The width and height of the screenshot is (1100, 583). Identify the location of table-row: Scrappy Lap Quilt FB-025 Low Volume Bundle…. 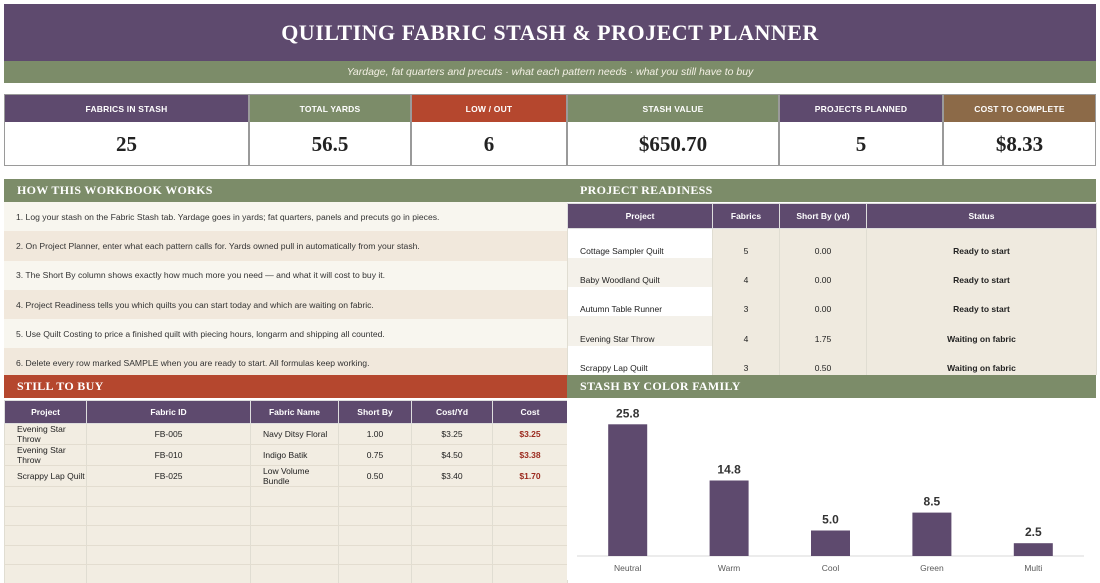
(286, 476).